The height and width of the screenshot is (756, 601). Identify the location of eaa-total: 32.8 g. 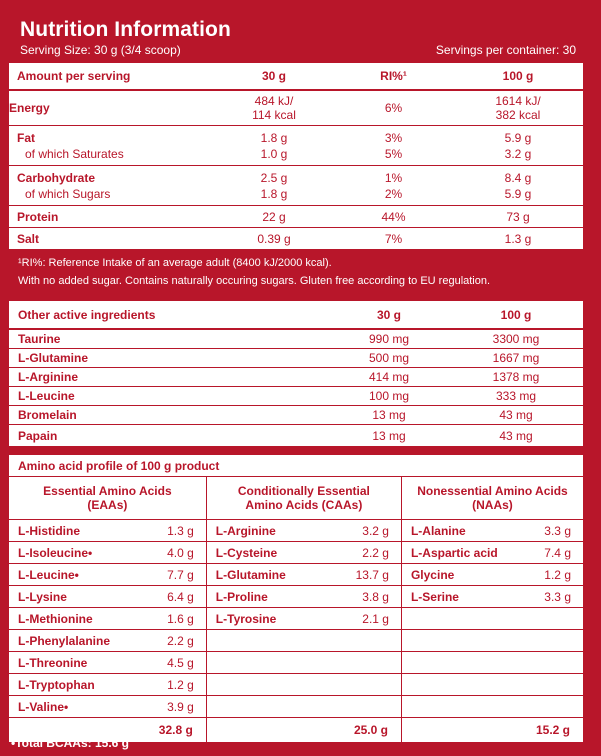
(108, 729).